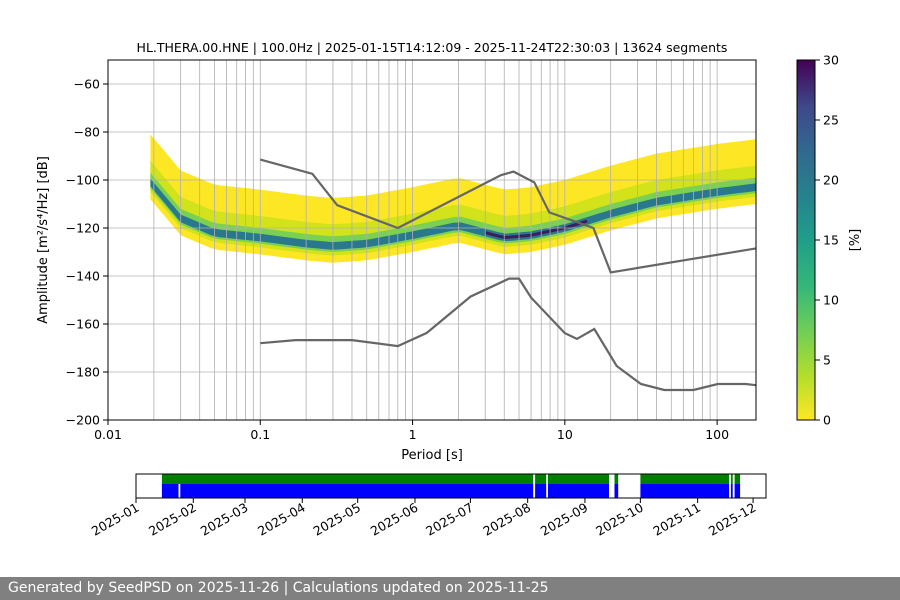 Image resolution: width=900 pixels, height=600 pixels. I want to click on colorbar-tick-label: 15, so click(831, 240).